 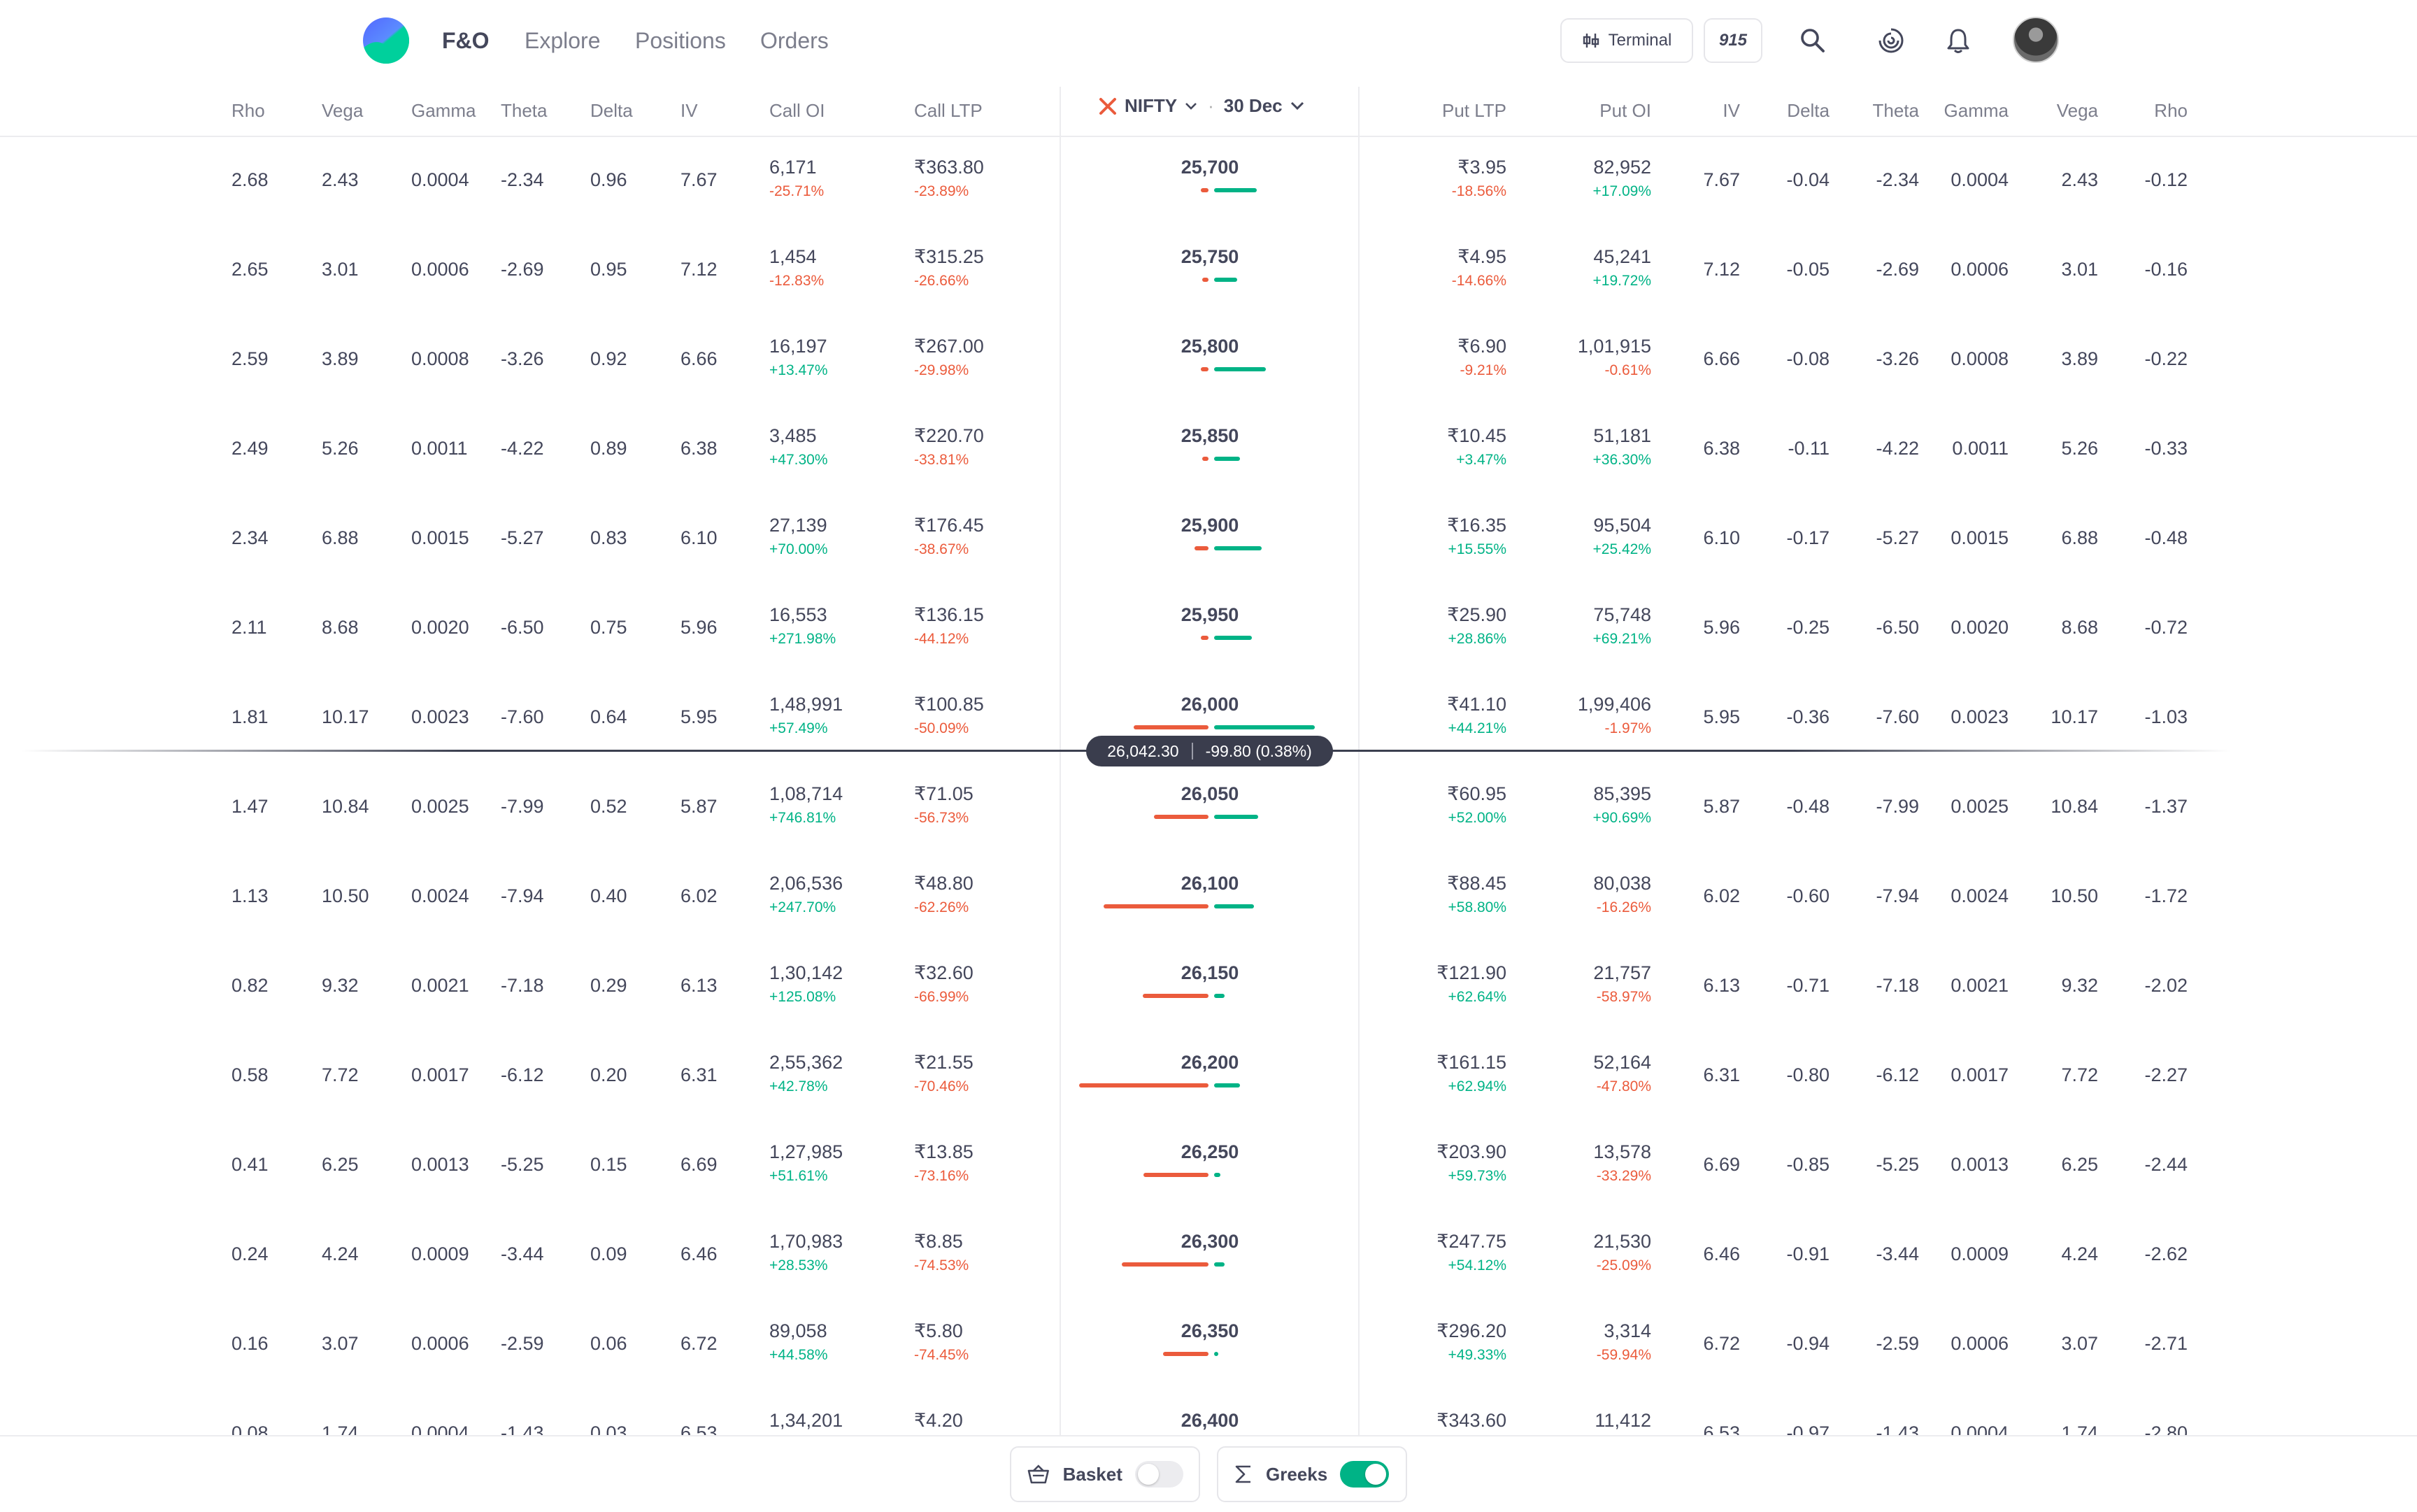 I want to click on cell-c-rho: 0.24, so click(x=250, y=1253).